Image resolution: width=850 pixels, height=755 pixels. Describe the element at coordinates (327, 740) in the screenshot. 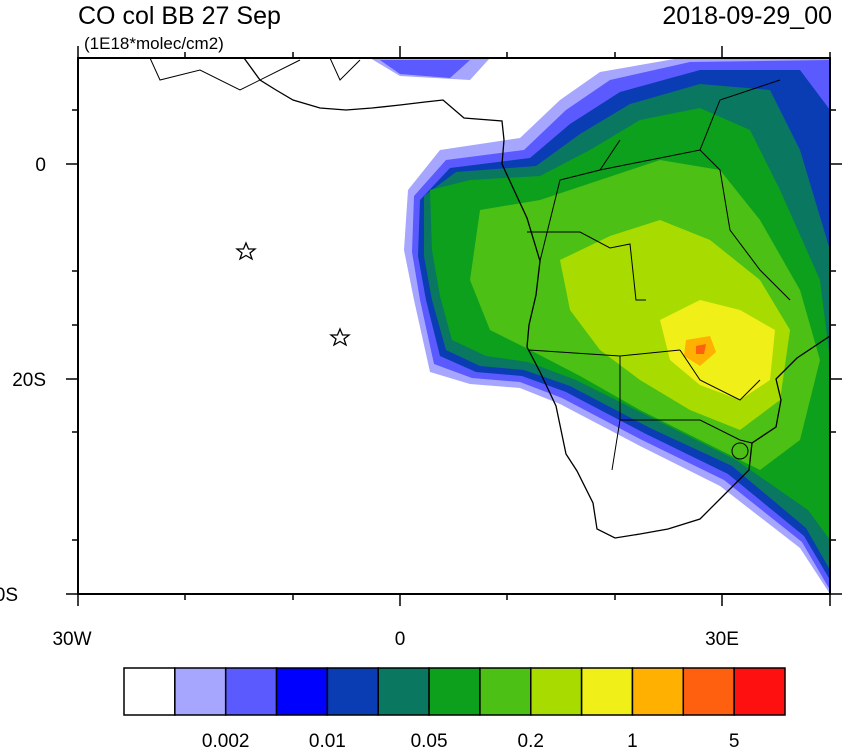

I see `colorbar-label: 0.01` at that location.